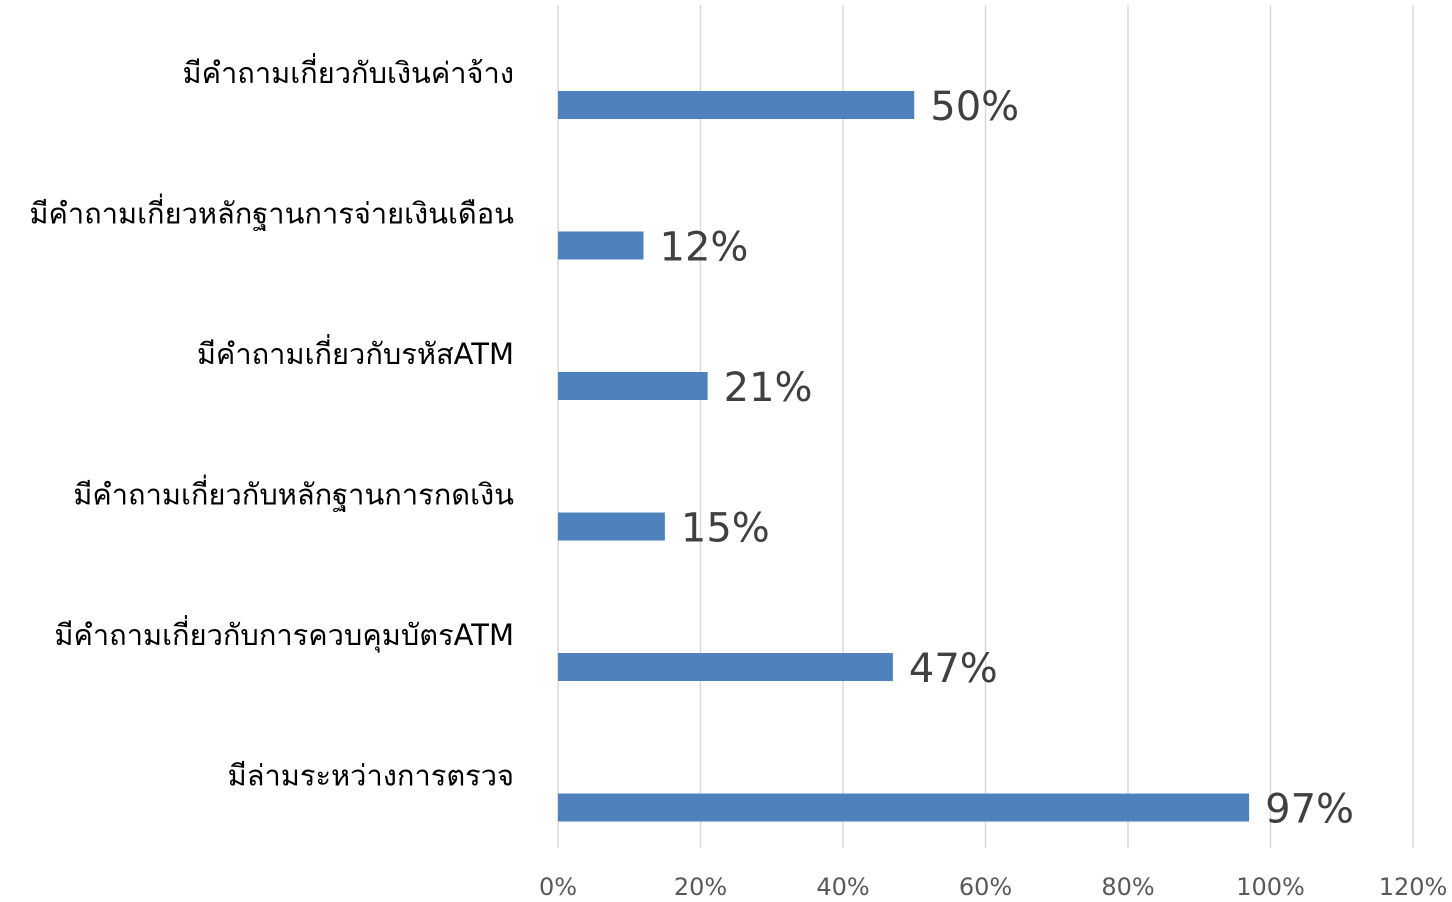 The image size is (1452, 902). I want to click on x-tick-label: 100%, so click(1270, 887).